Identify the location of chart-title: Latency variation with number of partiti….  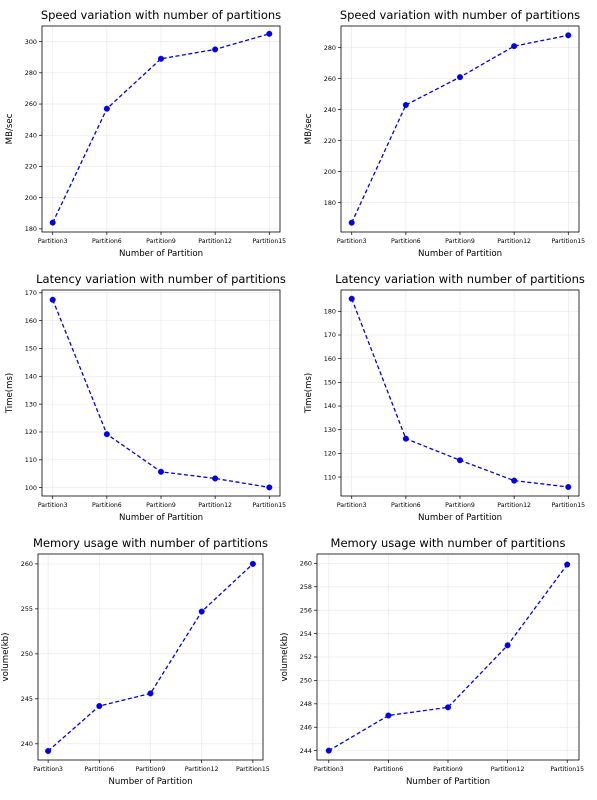
(161, 279).